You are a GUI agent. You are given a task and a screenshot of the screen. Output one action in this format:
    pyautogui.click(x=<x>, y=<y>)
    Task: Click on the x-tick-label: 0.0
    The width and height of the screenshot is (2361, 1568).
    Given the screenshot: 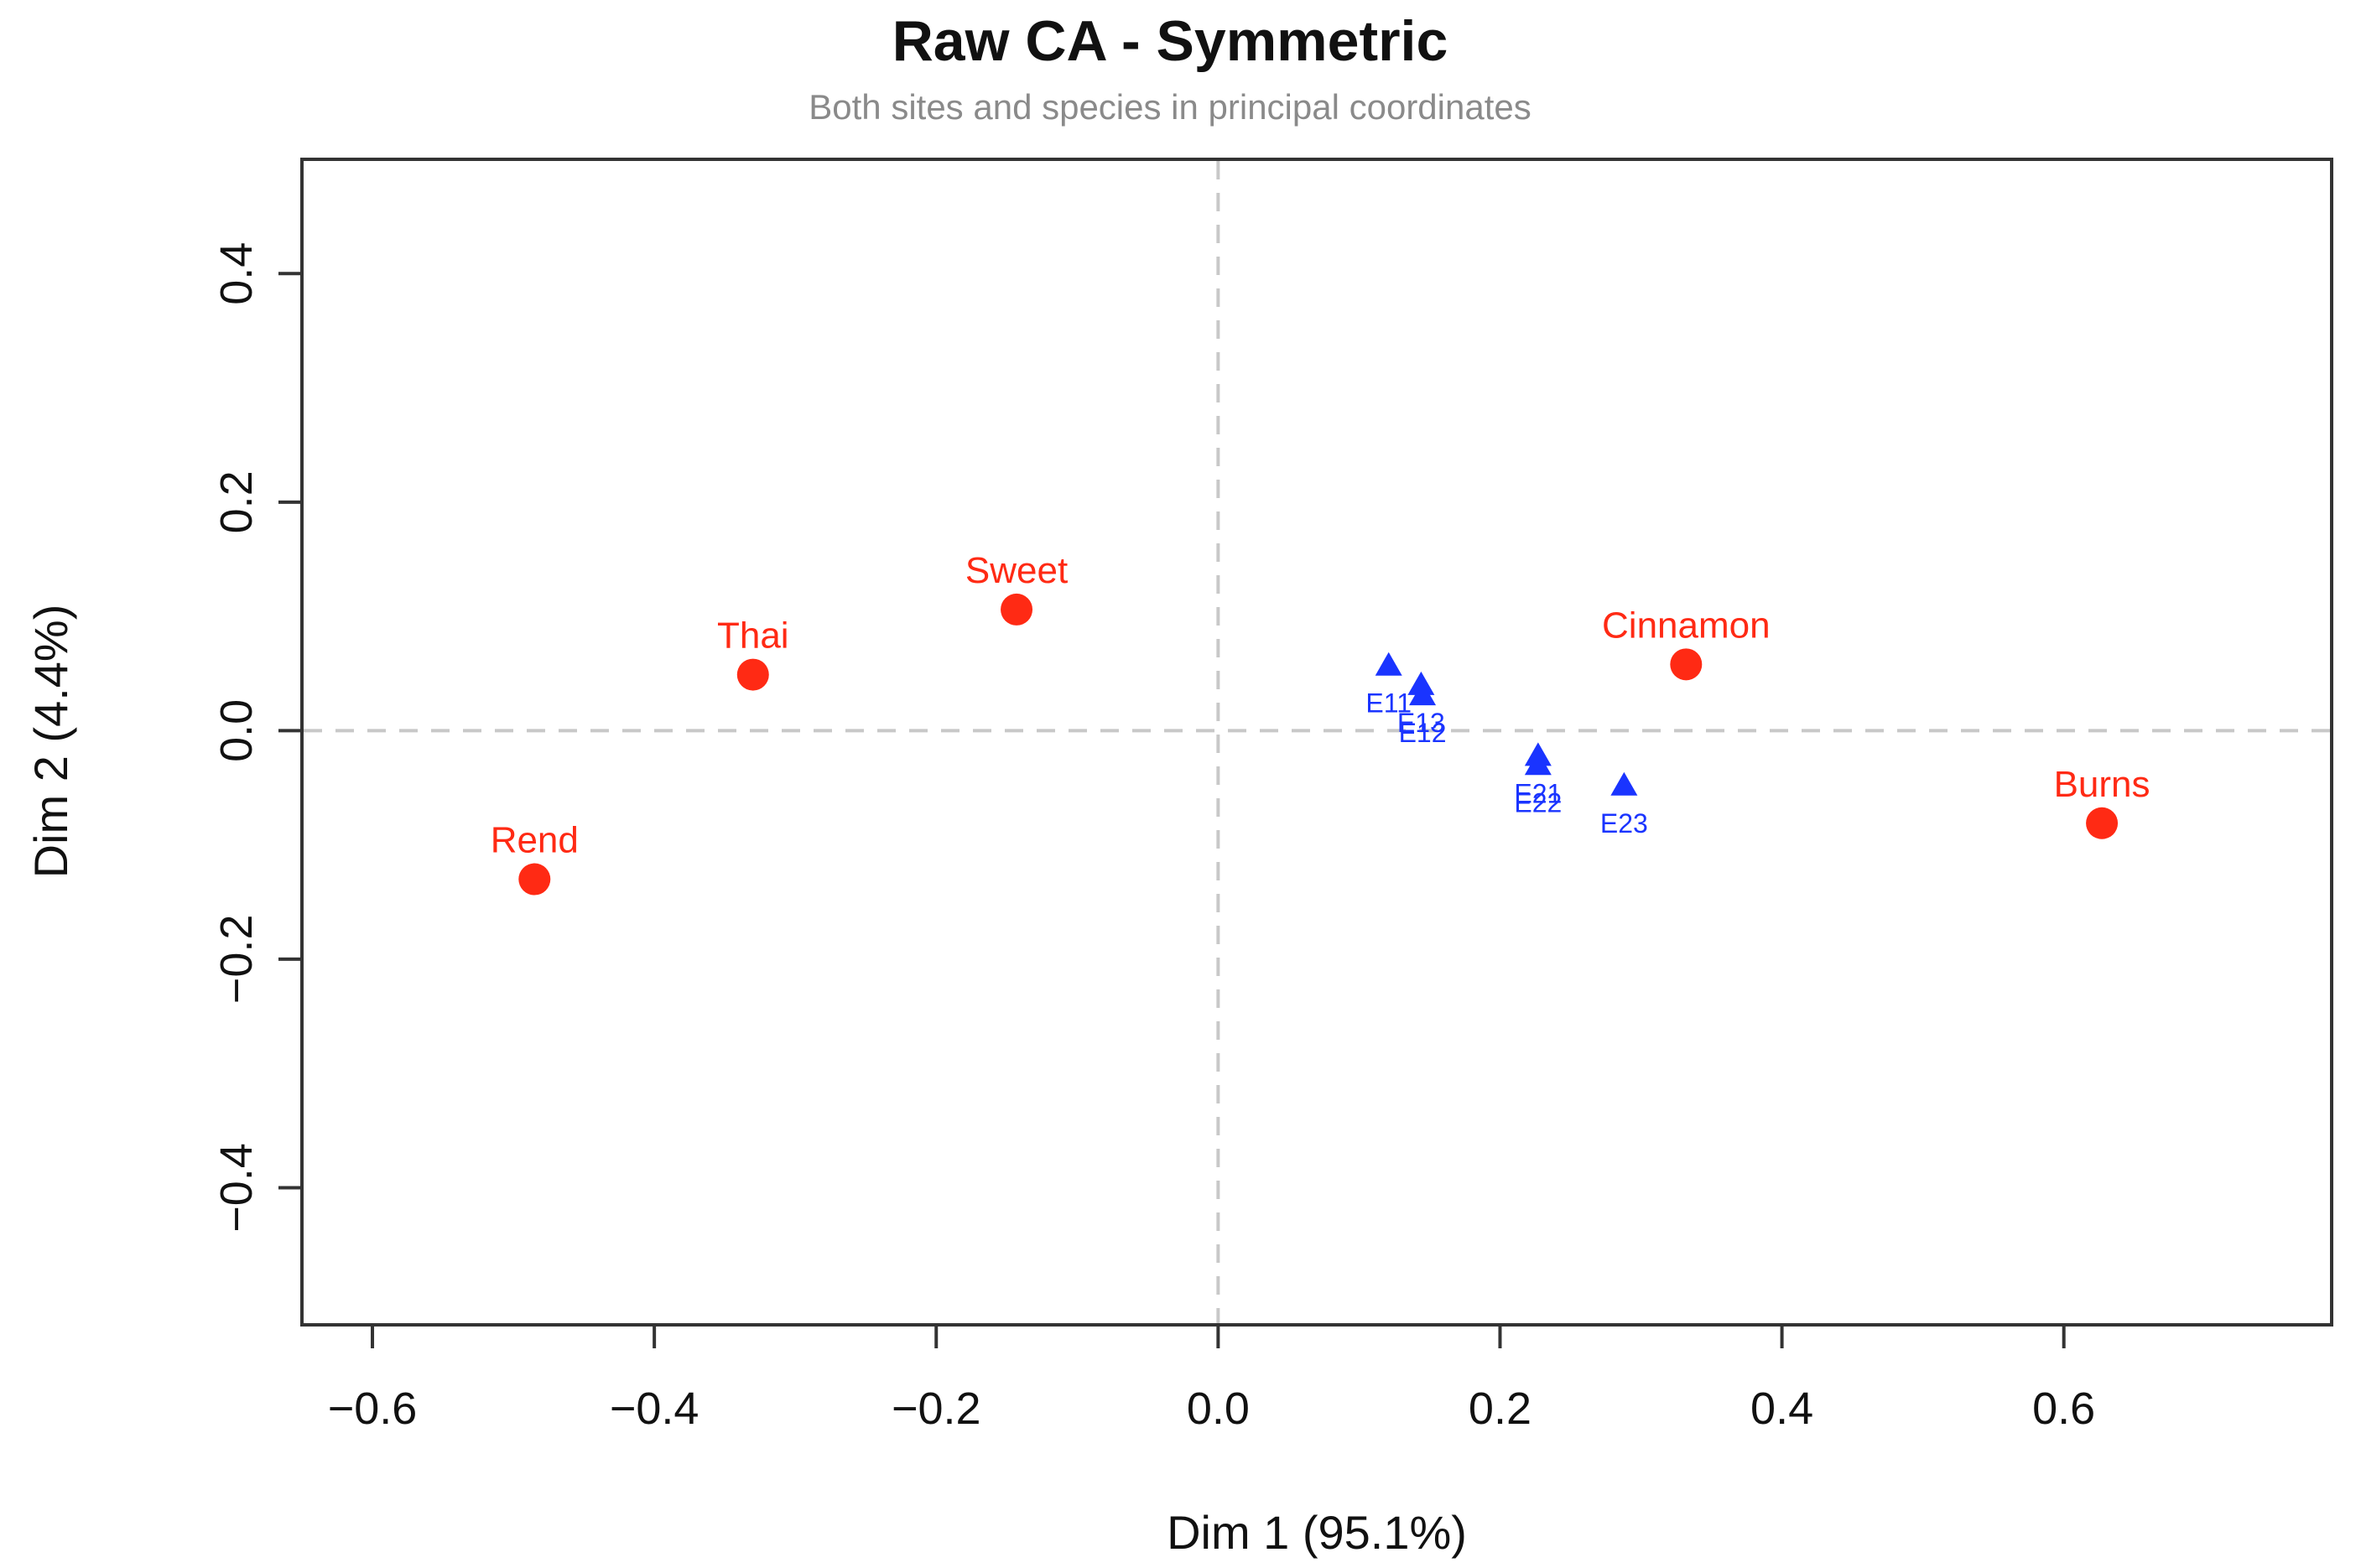 What is the action you would take?
    pyautogui.click(x=1219, y=1409)
    